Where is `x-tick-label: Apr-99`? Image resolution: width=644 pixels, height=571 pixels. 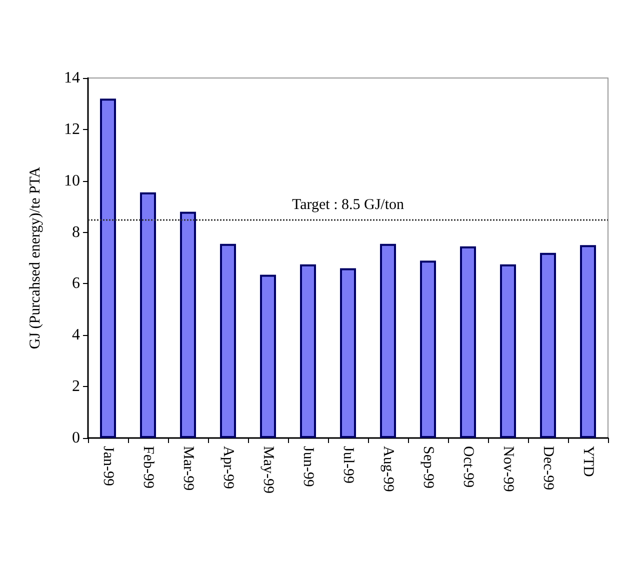 x-tick-label: Apr-99 is located at coordinates (228, 468).